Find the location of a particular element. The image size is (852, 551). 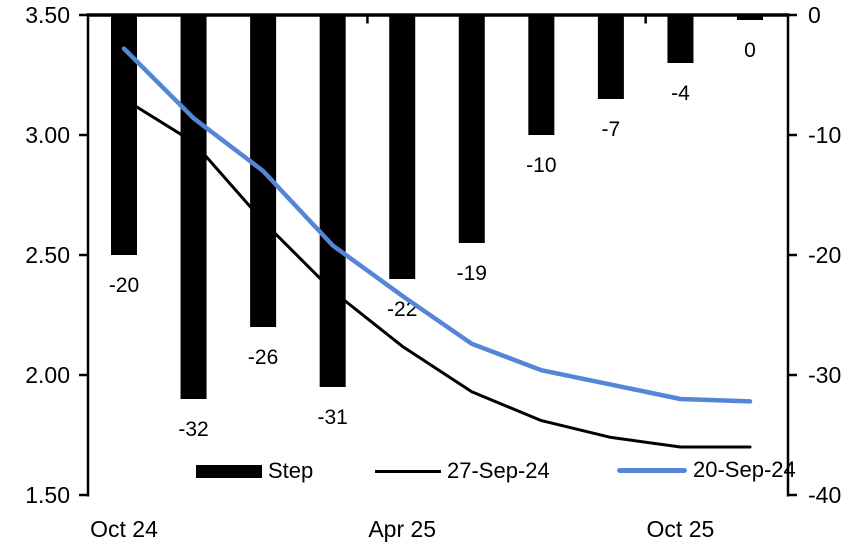

right-axis-tick-label: -10 is located at coordinates (824, 135).